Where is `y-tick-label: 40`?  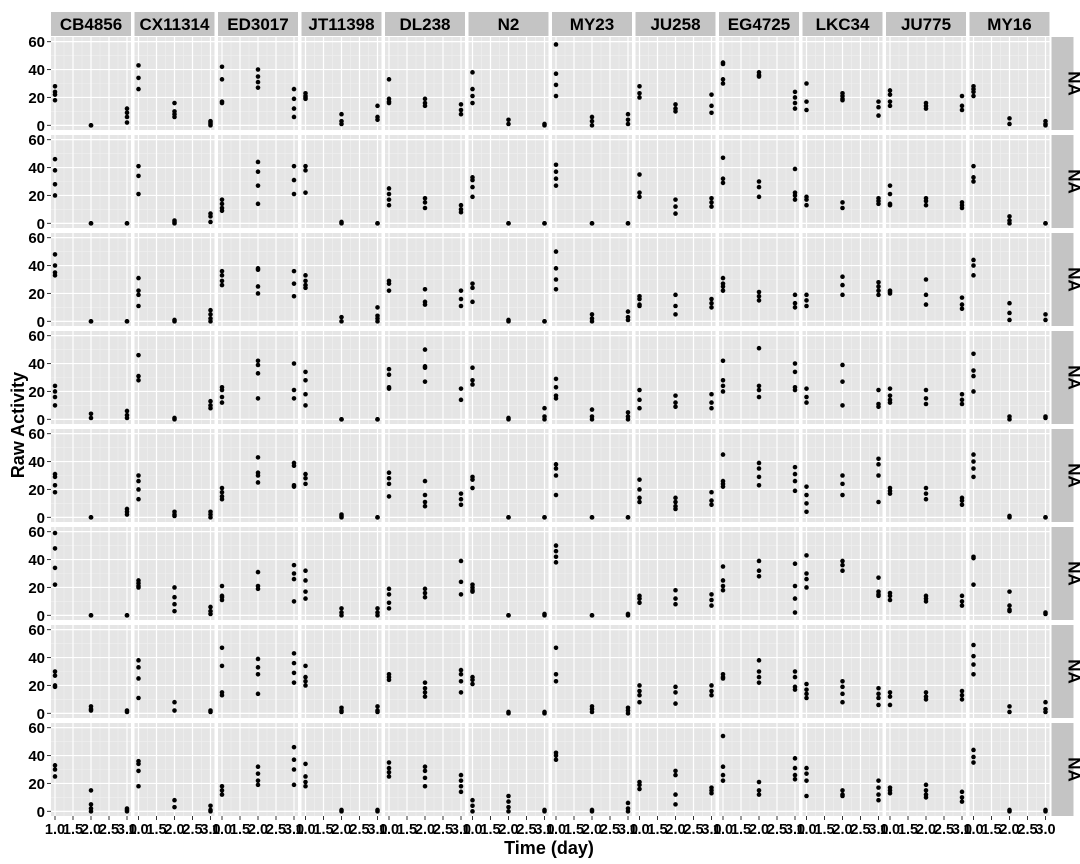 y-tick-label: 40 is located at coordinates (36, 756).